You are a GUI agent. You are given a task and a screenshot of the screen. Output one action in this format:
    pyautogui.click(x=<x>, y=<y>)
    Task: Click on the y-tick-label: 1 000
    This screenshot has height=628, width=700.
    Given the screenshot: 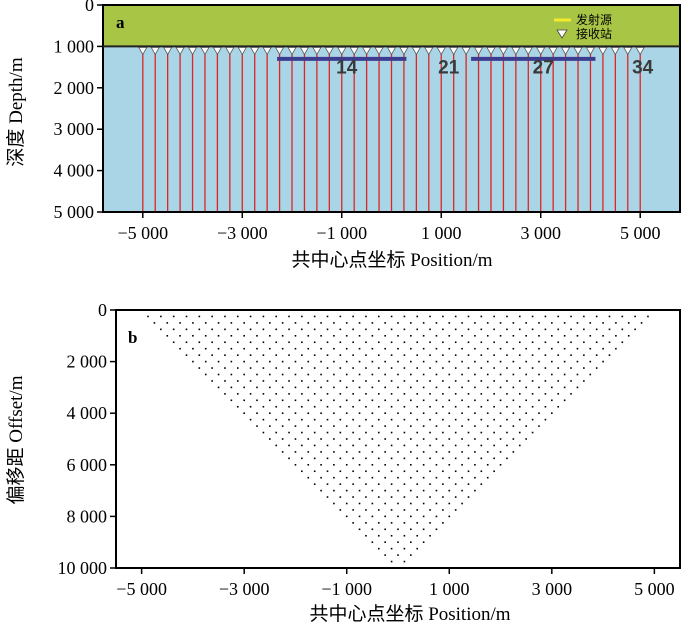 What is the action you would take?
    pyautogui.click(x=74, y=46)
    